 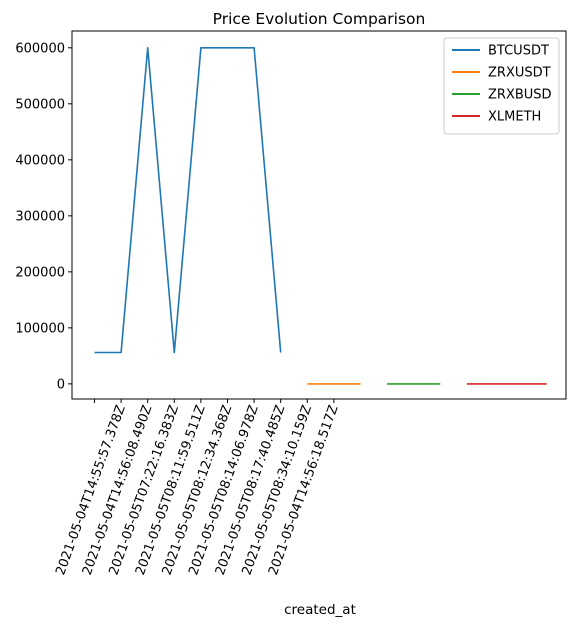 I want to click on y-tick-label: 100000, so click(x=40, y=328).